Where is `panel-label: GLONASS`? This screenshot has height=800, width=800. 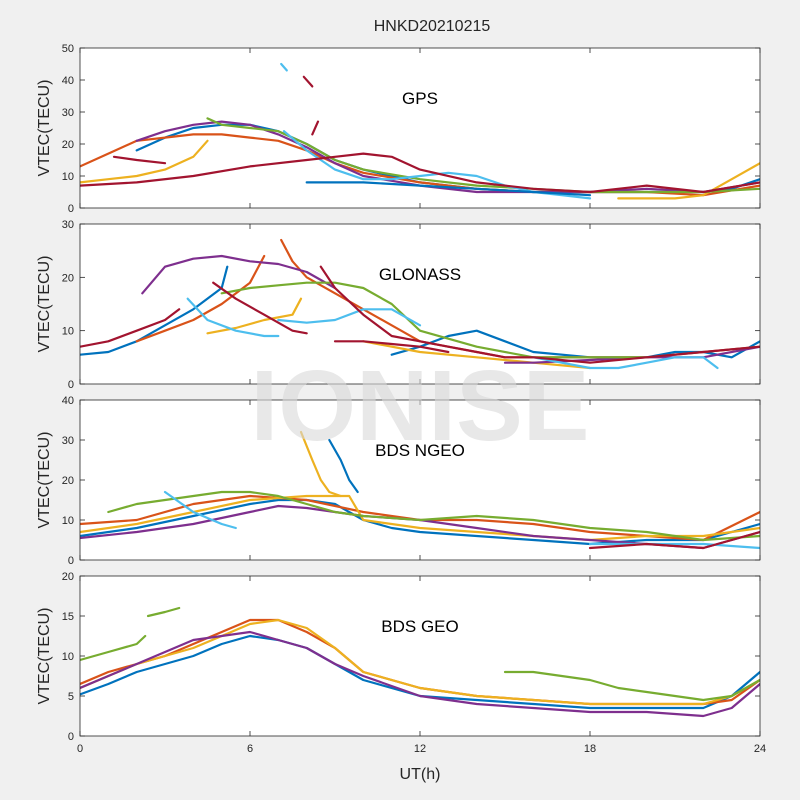 panel-label: GLONASS is located at coordinates (420, 274).